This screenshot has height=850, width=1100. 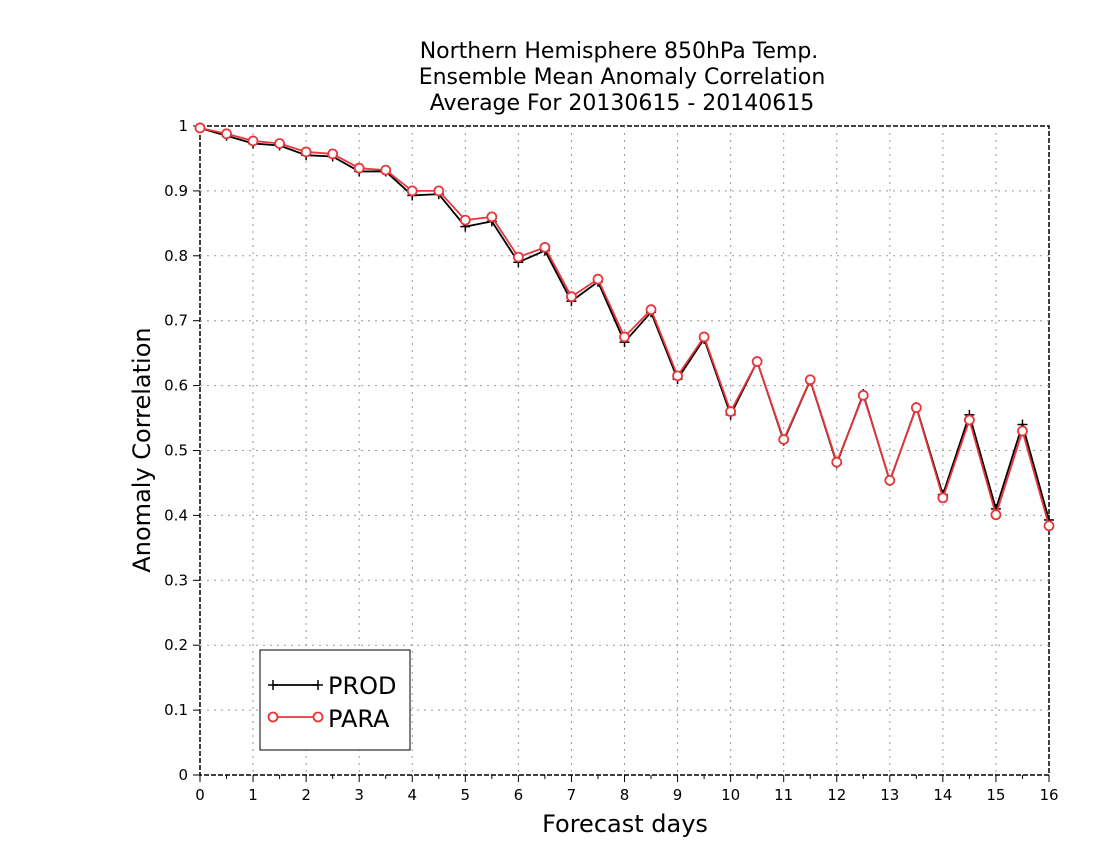 I want to click on x-tick-label: 8, so click(x=625, y=795).